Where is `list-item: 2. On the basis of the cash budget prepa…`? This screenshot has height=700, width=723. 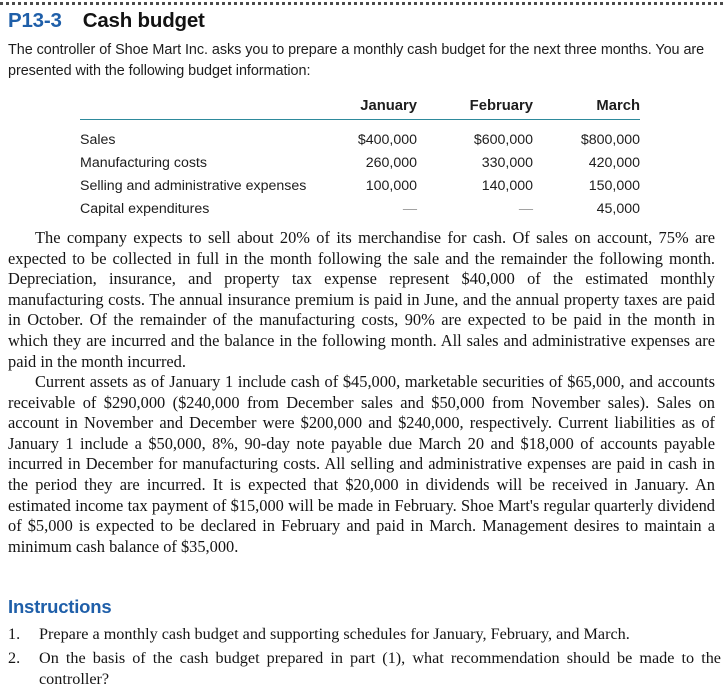 list-item: 2. On the basis of the cash budget prepa… is located at coordinates (364, 669).